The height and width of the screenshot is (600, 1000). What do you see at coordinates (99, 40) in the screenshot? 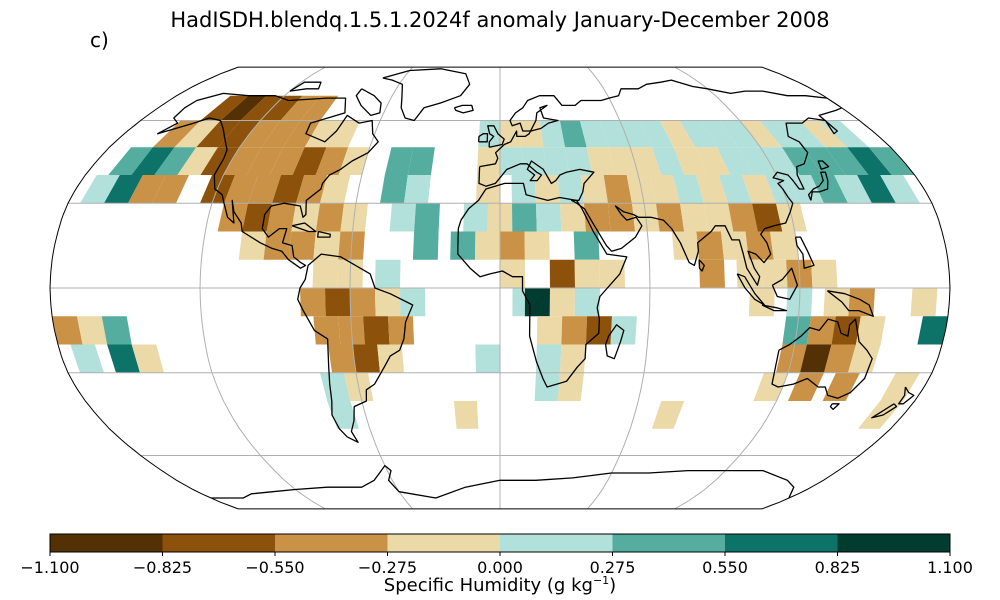
I see `panel-label: c)` at bounding box center [99, 40].